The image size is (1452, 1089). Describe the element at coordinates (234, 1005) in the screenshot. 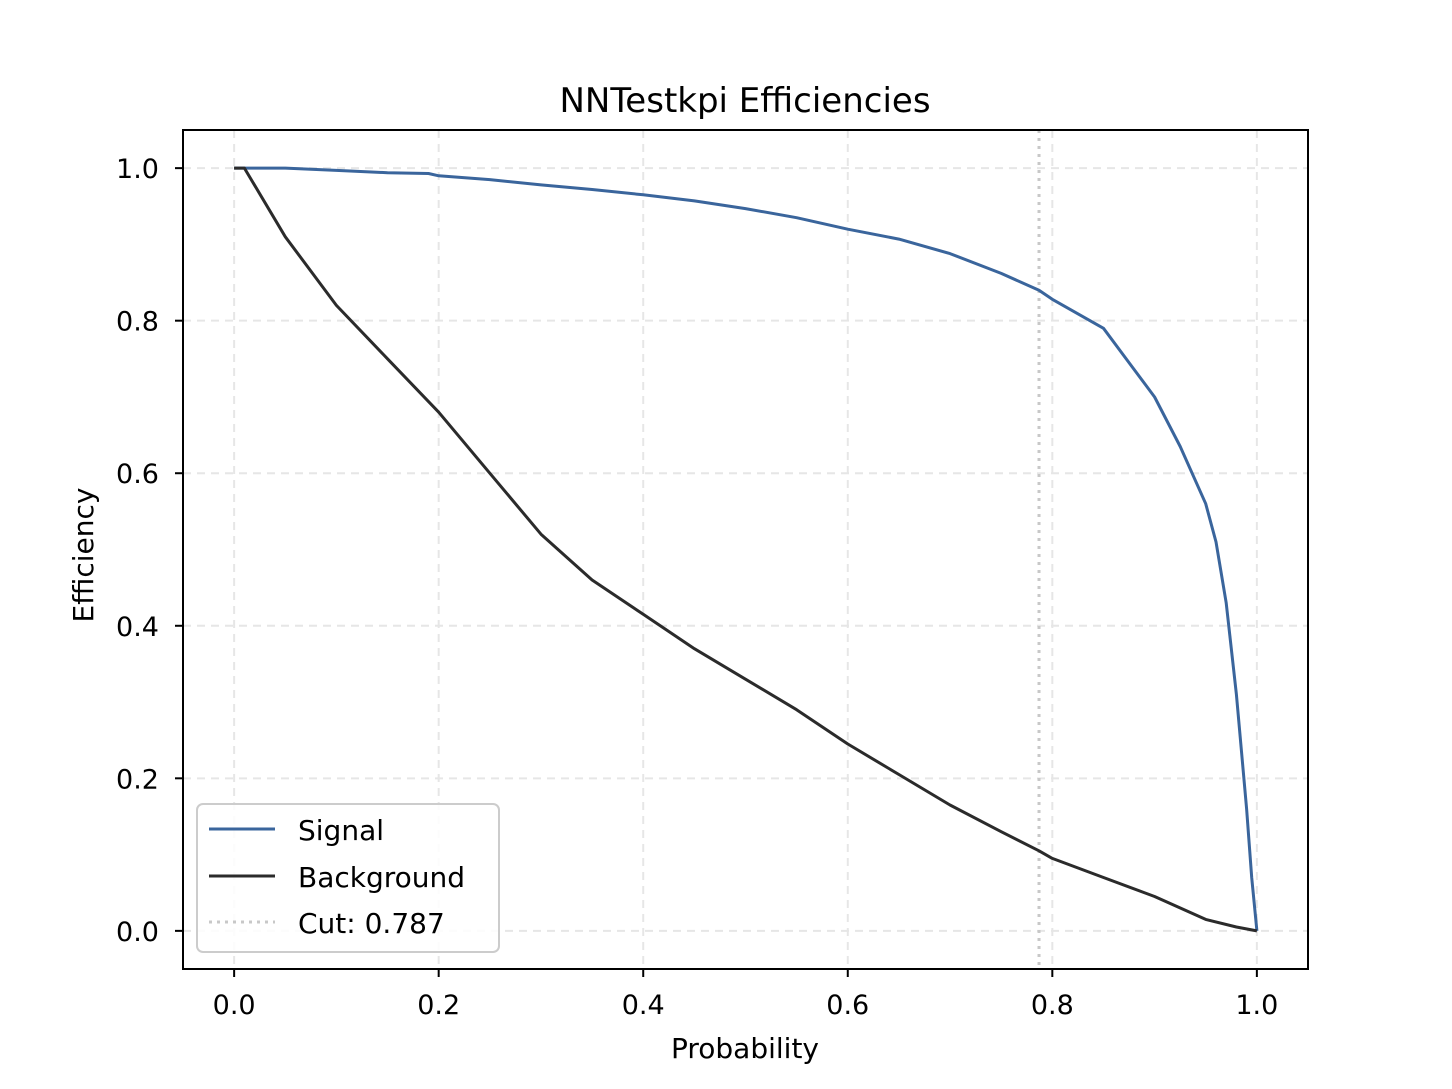

I see `x-tick-label: 0.0` at that location.